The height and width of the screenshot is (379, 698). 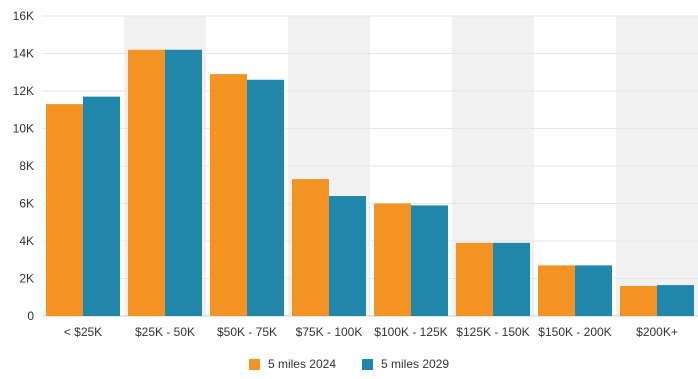 What do you see at coordinates (30, 316) in the screenshot?
I see `y-tick-label: 0` at bounding box center [30, 316].